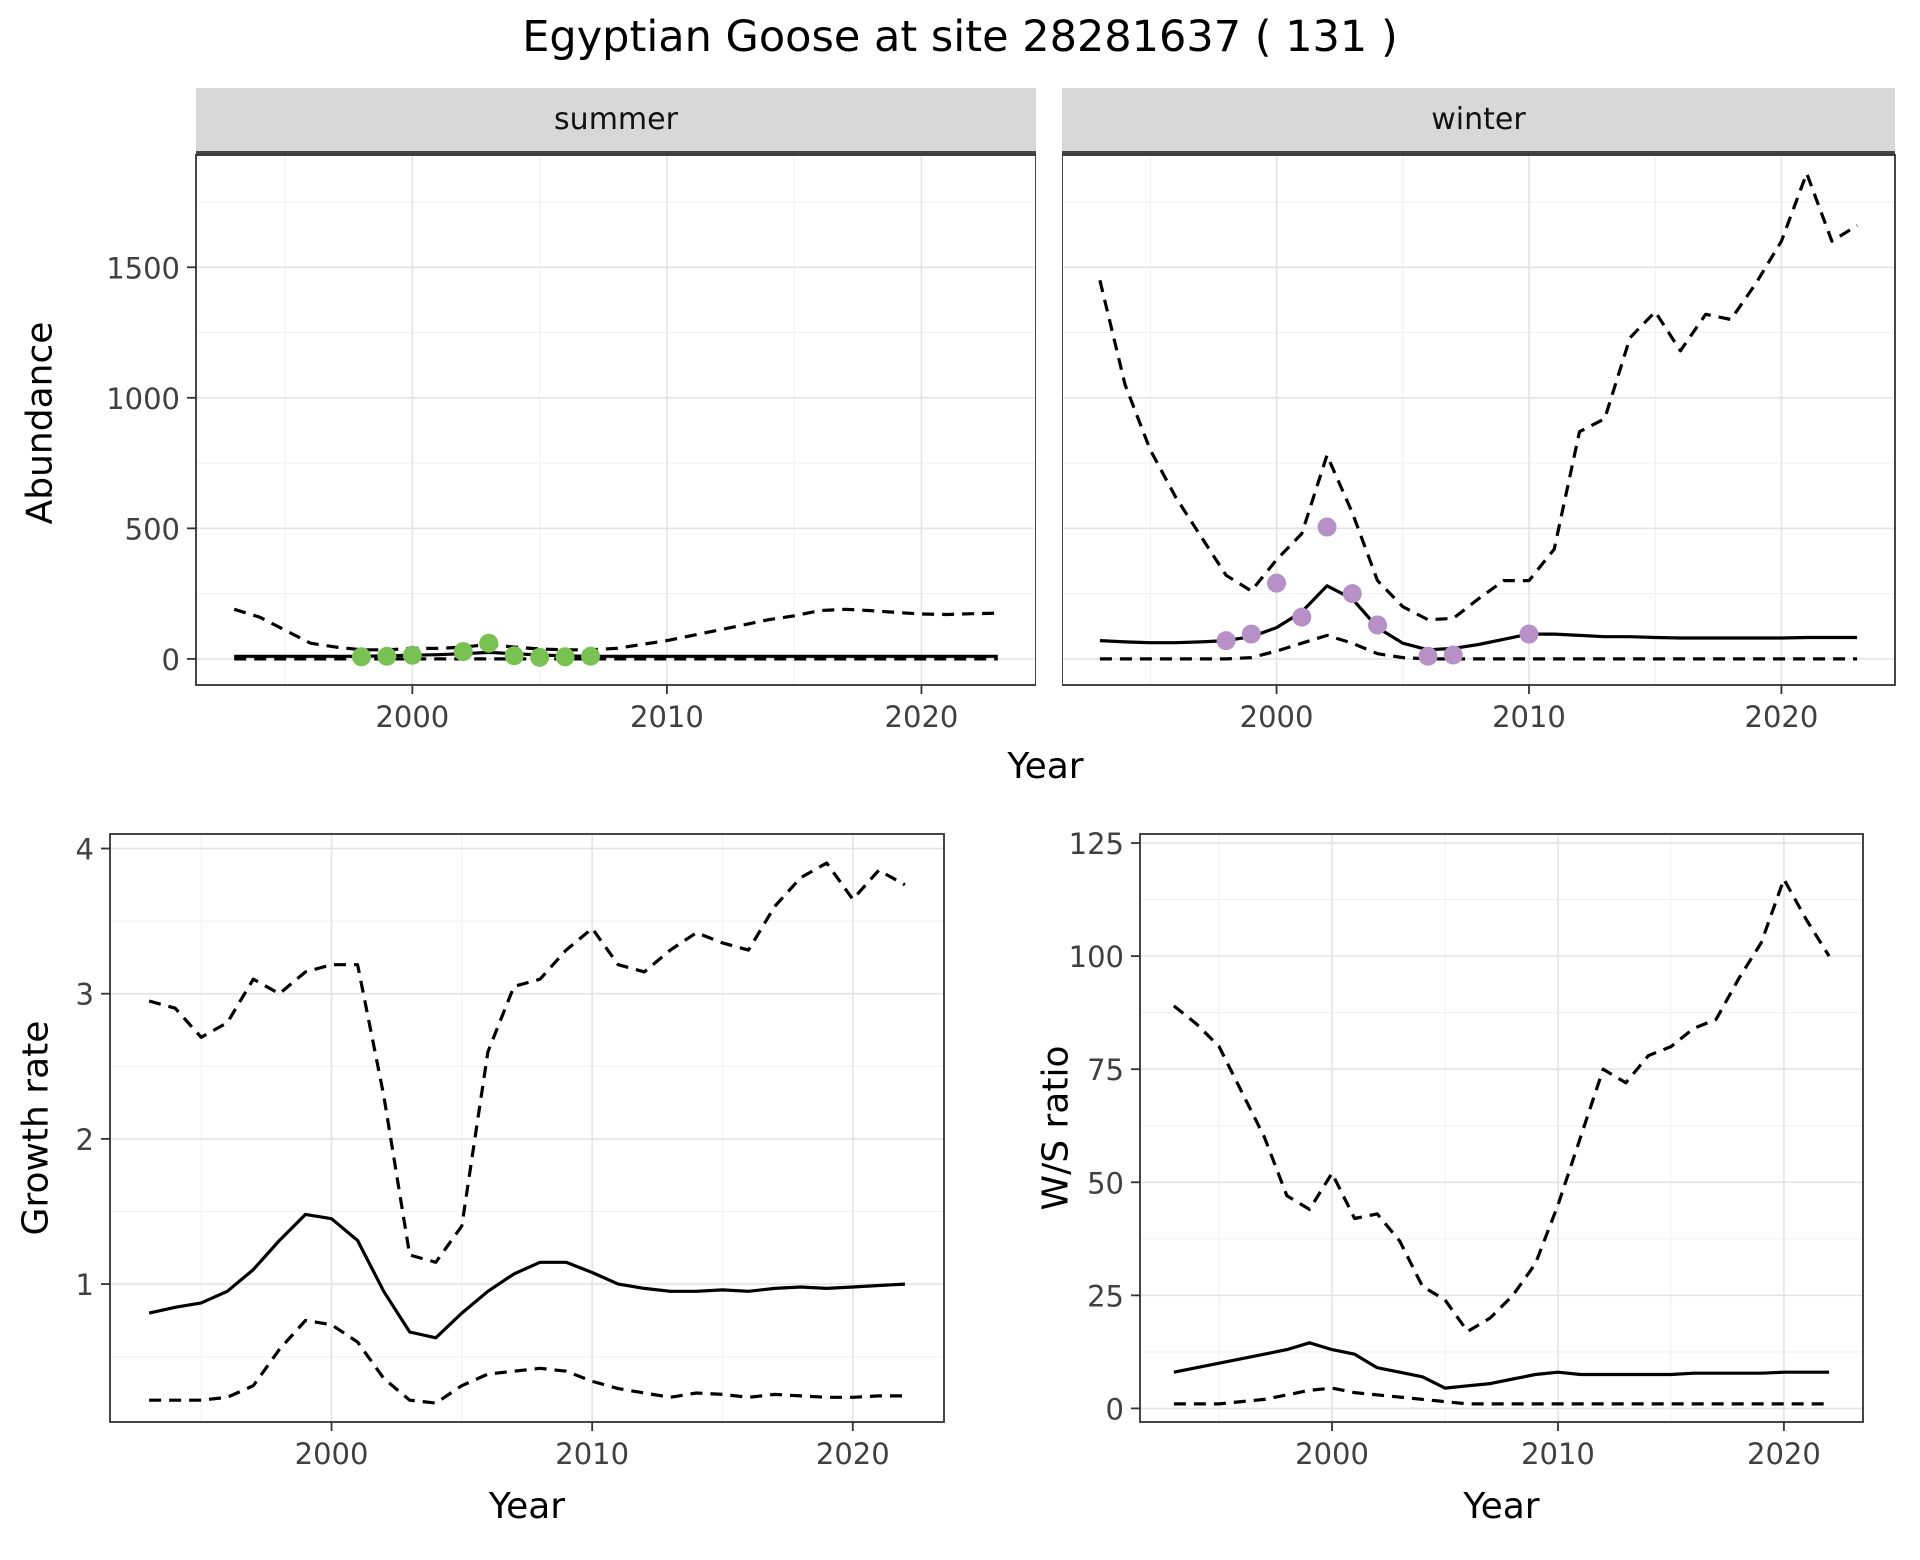  Describe the element at coordinates (143, 268) in the screenshot. I see `svg-text: 1500` at that location.